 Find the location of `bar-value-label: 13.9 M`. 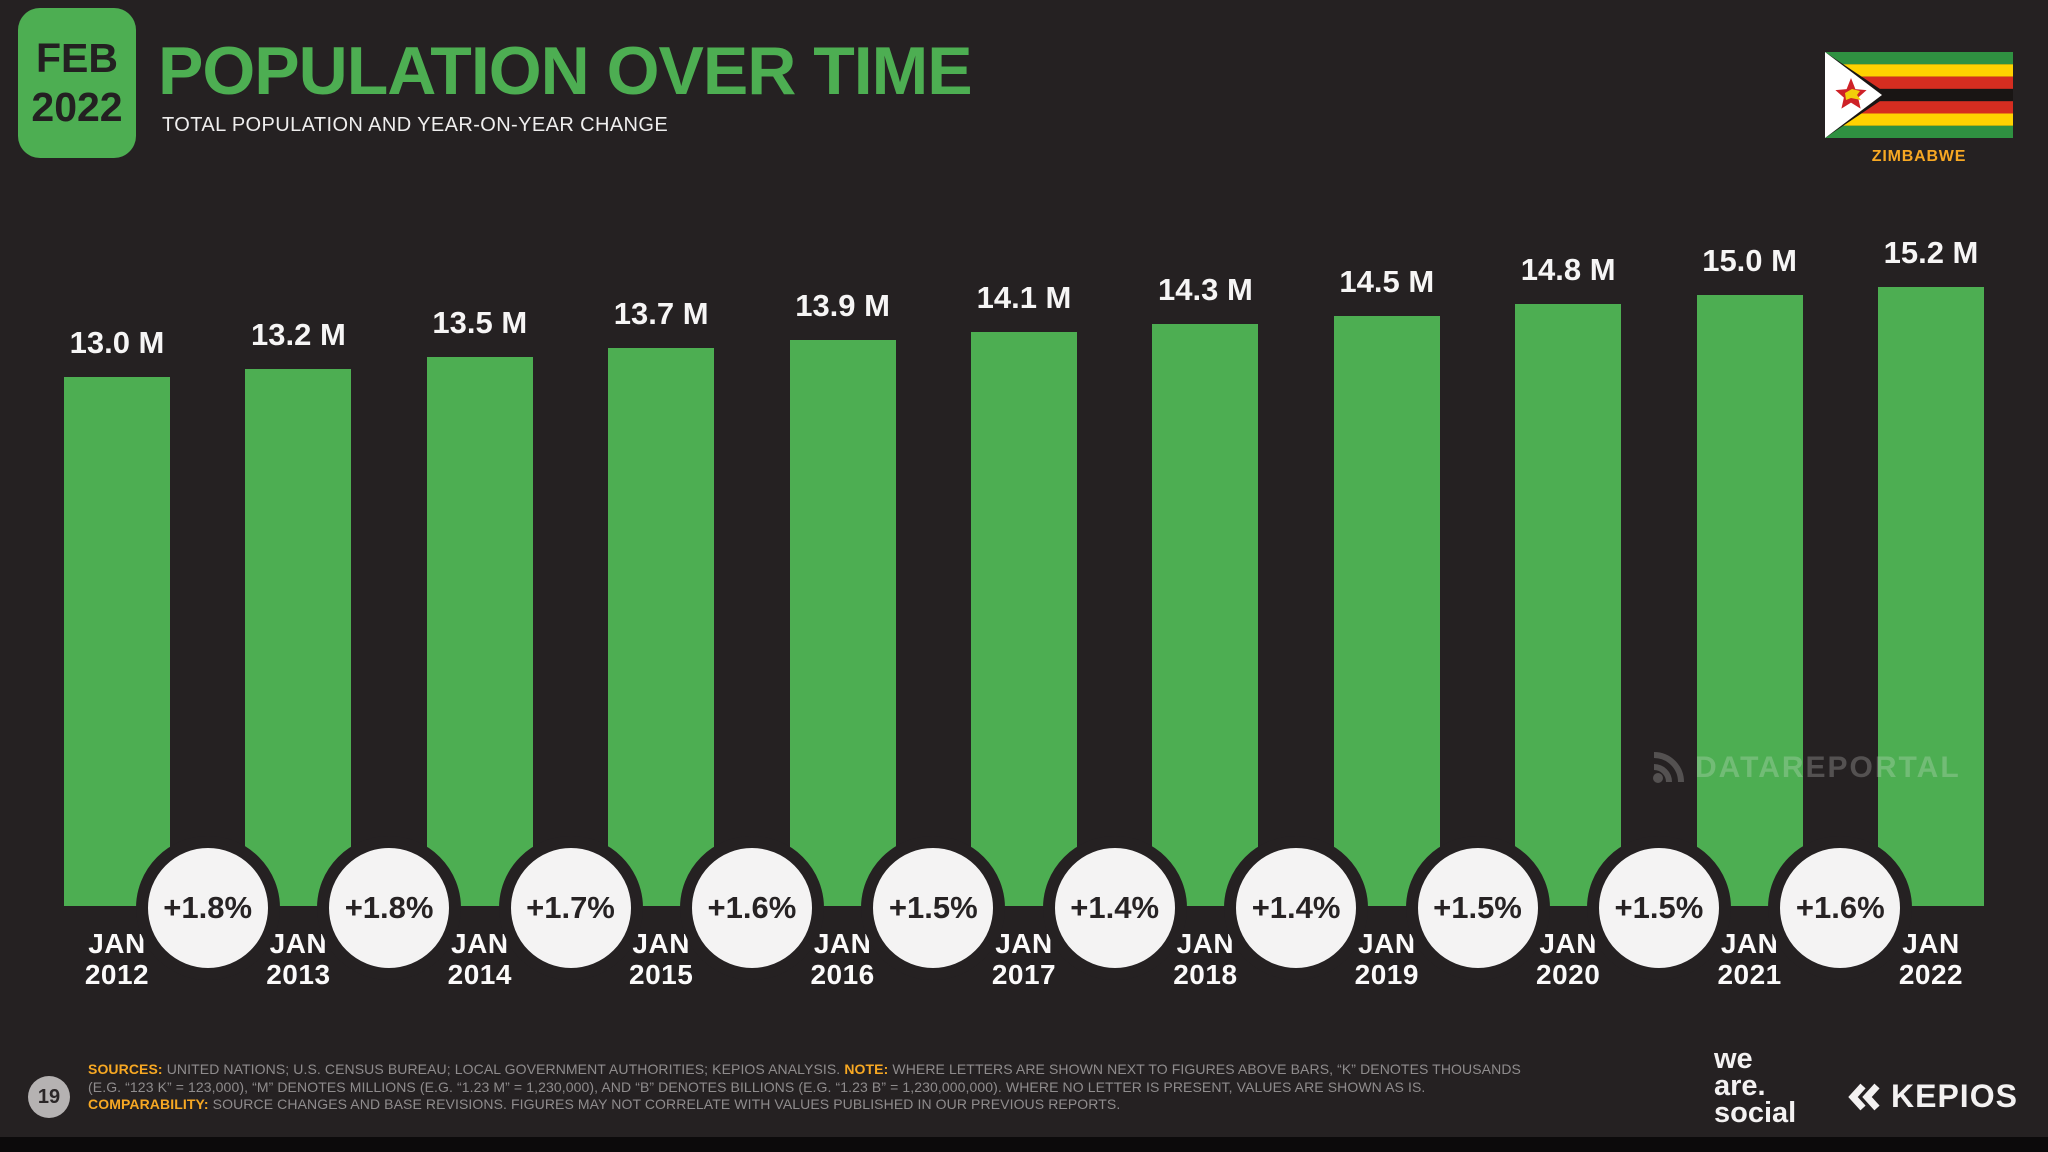

bar-value-label: 13.9 M is located at coordinates (842, 305).